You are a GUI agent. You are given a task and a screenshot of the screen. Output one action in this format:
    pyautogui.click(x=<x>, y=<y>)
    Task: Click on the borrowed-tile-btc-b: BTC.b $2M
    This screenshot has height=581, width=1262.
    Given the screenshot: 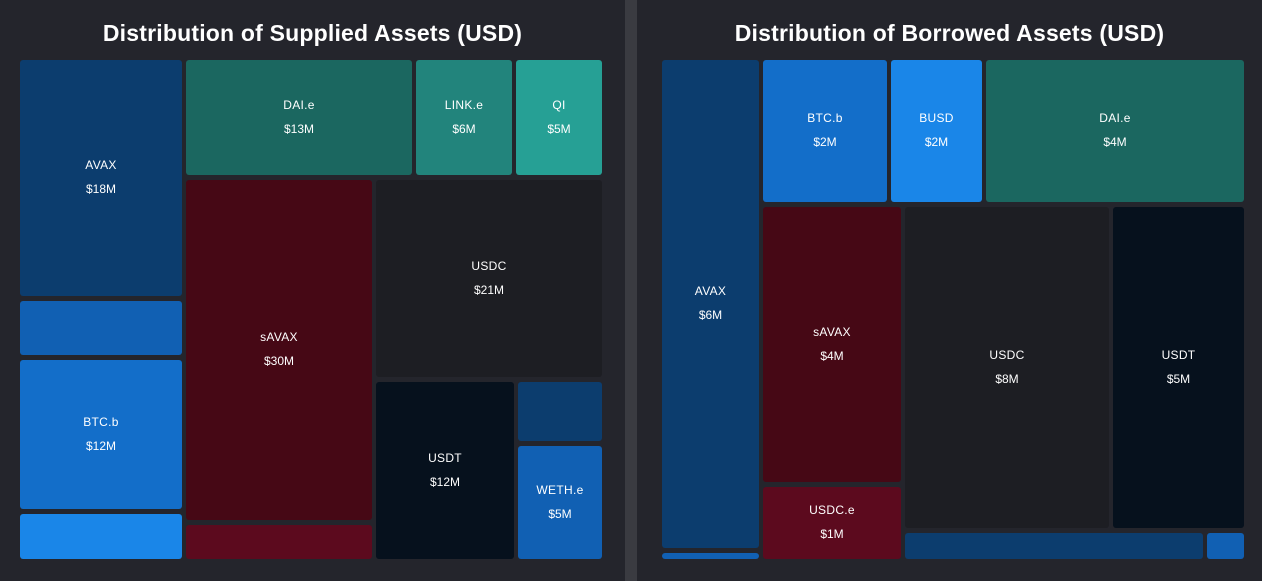 What is the action you would take?
    pyautogui.click(x=825, y=131)
    